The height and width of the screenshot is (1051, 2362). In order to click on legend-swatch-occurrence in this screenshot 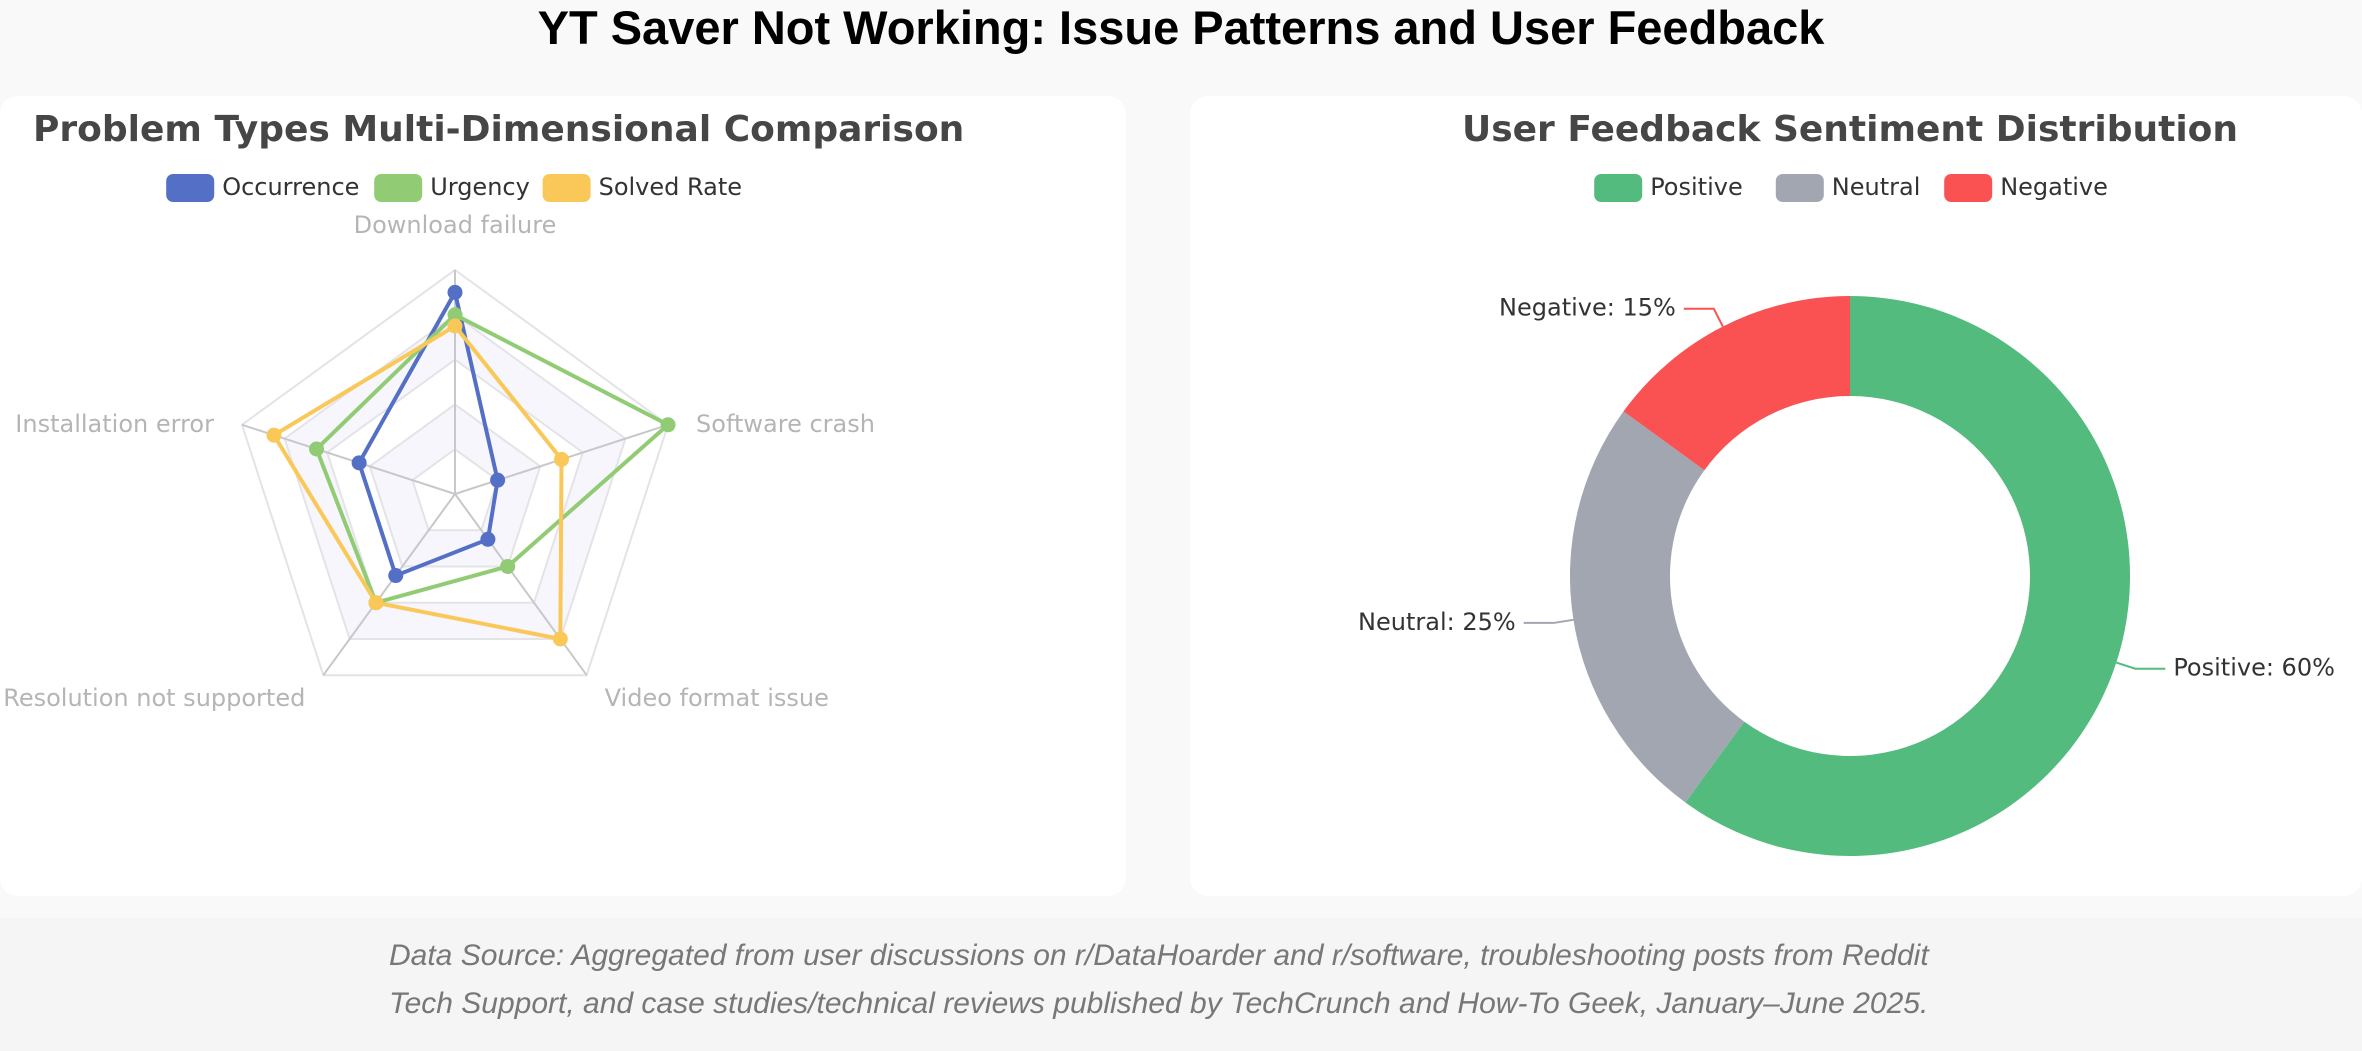, I will do `click(190, 188)`.